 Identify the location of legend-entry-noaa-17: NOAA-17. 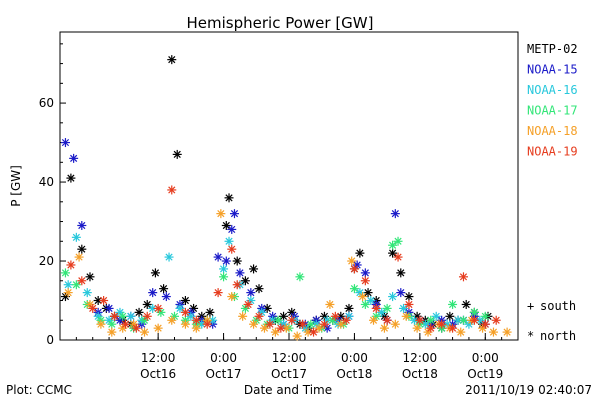
(552, 111).